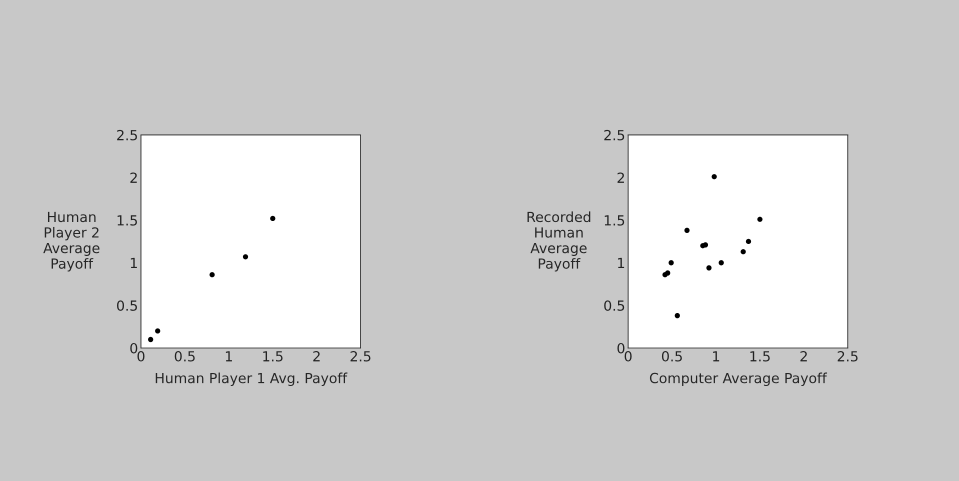 The image size is (959, 481). I want to click on y-axis-title: Human Player 2 Average Payoff, so click(71, 242).